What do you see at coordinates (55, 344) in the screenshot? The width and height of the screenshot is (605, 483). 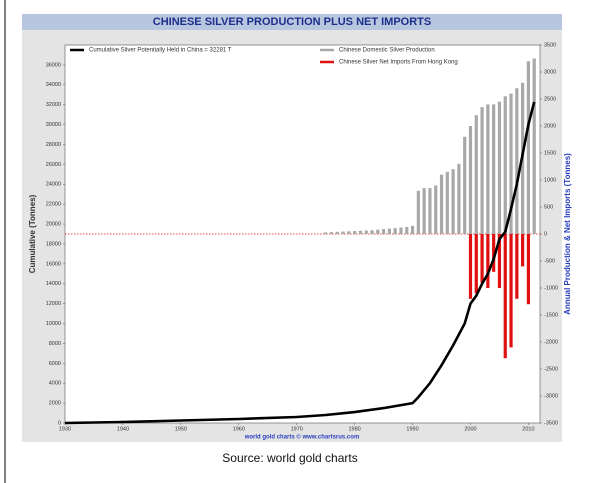 I see `y-tick-label: 8000` at bounding box center [55, 344].